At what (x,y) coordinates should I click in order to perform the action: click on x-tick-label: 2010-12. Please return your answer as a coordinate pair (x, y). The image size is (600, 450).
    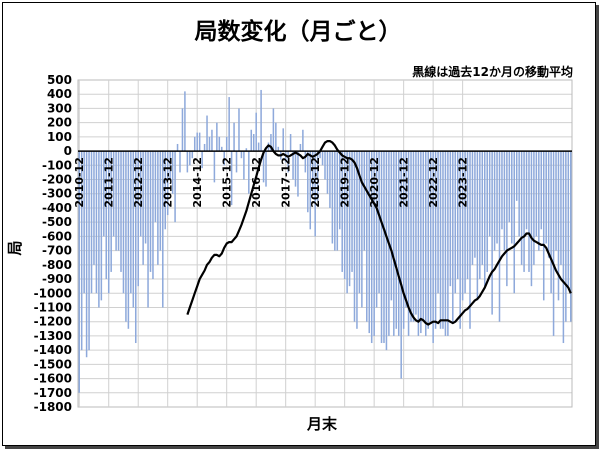
    Looking at the image, I should click on (79, 182).